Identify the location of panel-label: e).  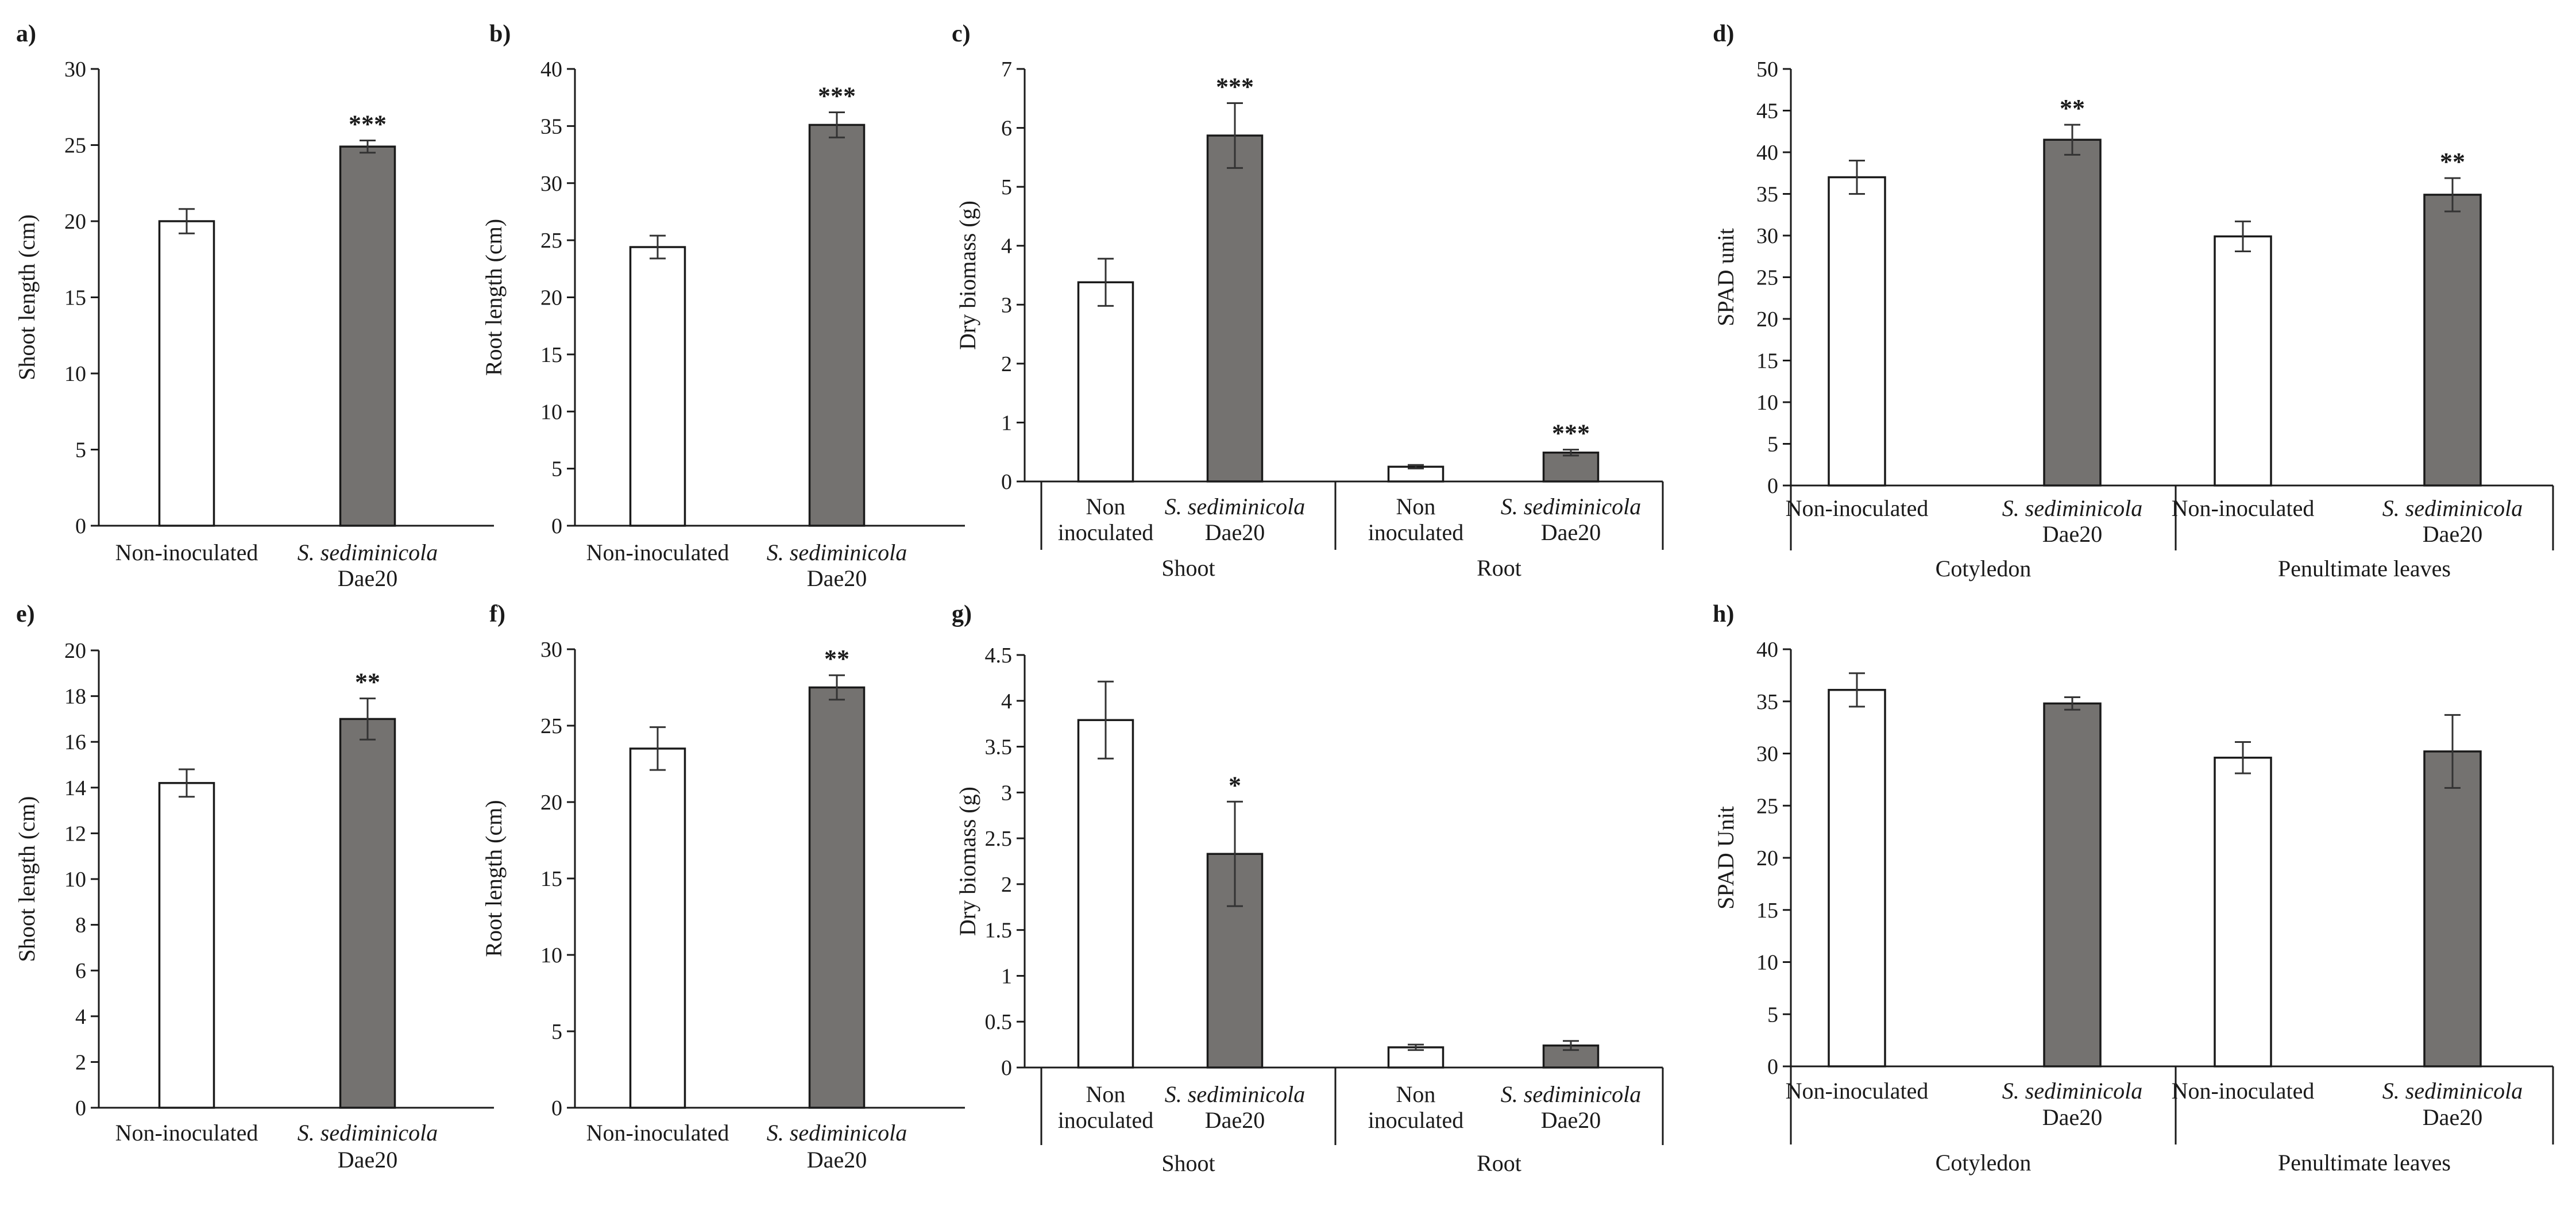
(25, 614).